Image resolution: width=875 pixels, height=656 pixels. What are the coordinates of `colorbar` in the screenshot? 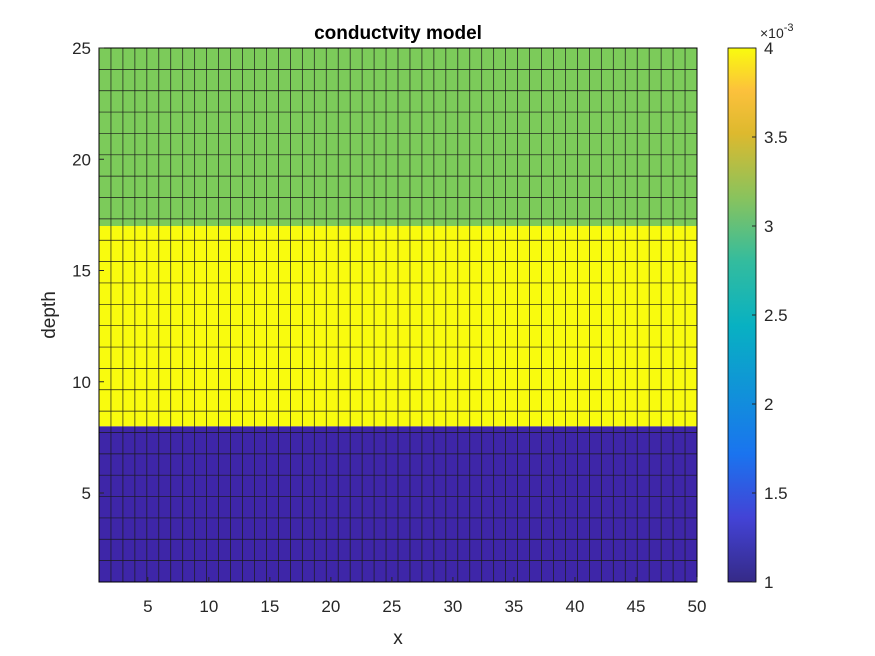 It's located at (742, 315).